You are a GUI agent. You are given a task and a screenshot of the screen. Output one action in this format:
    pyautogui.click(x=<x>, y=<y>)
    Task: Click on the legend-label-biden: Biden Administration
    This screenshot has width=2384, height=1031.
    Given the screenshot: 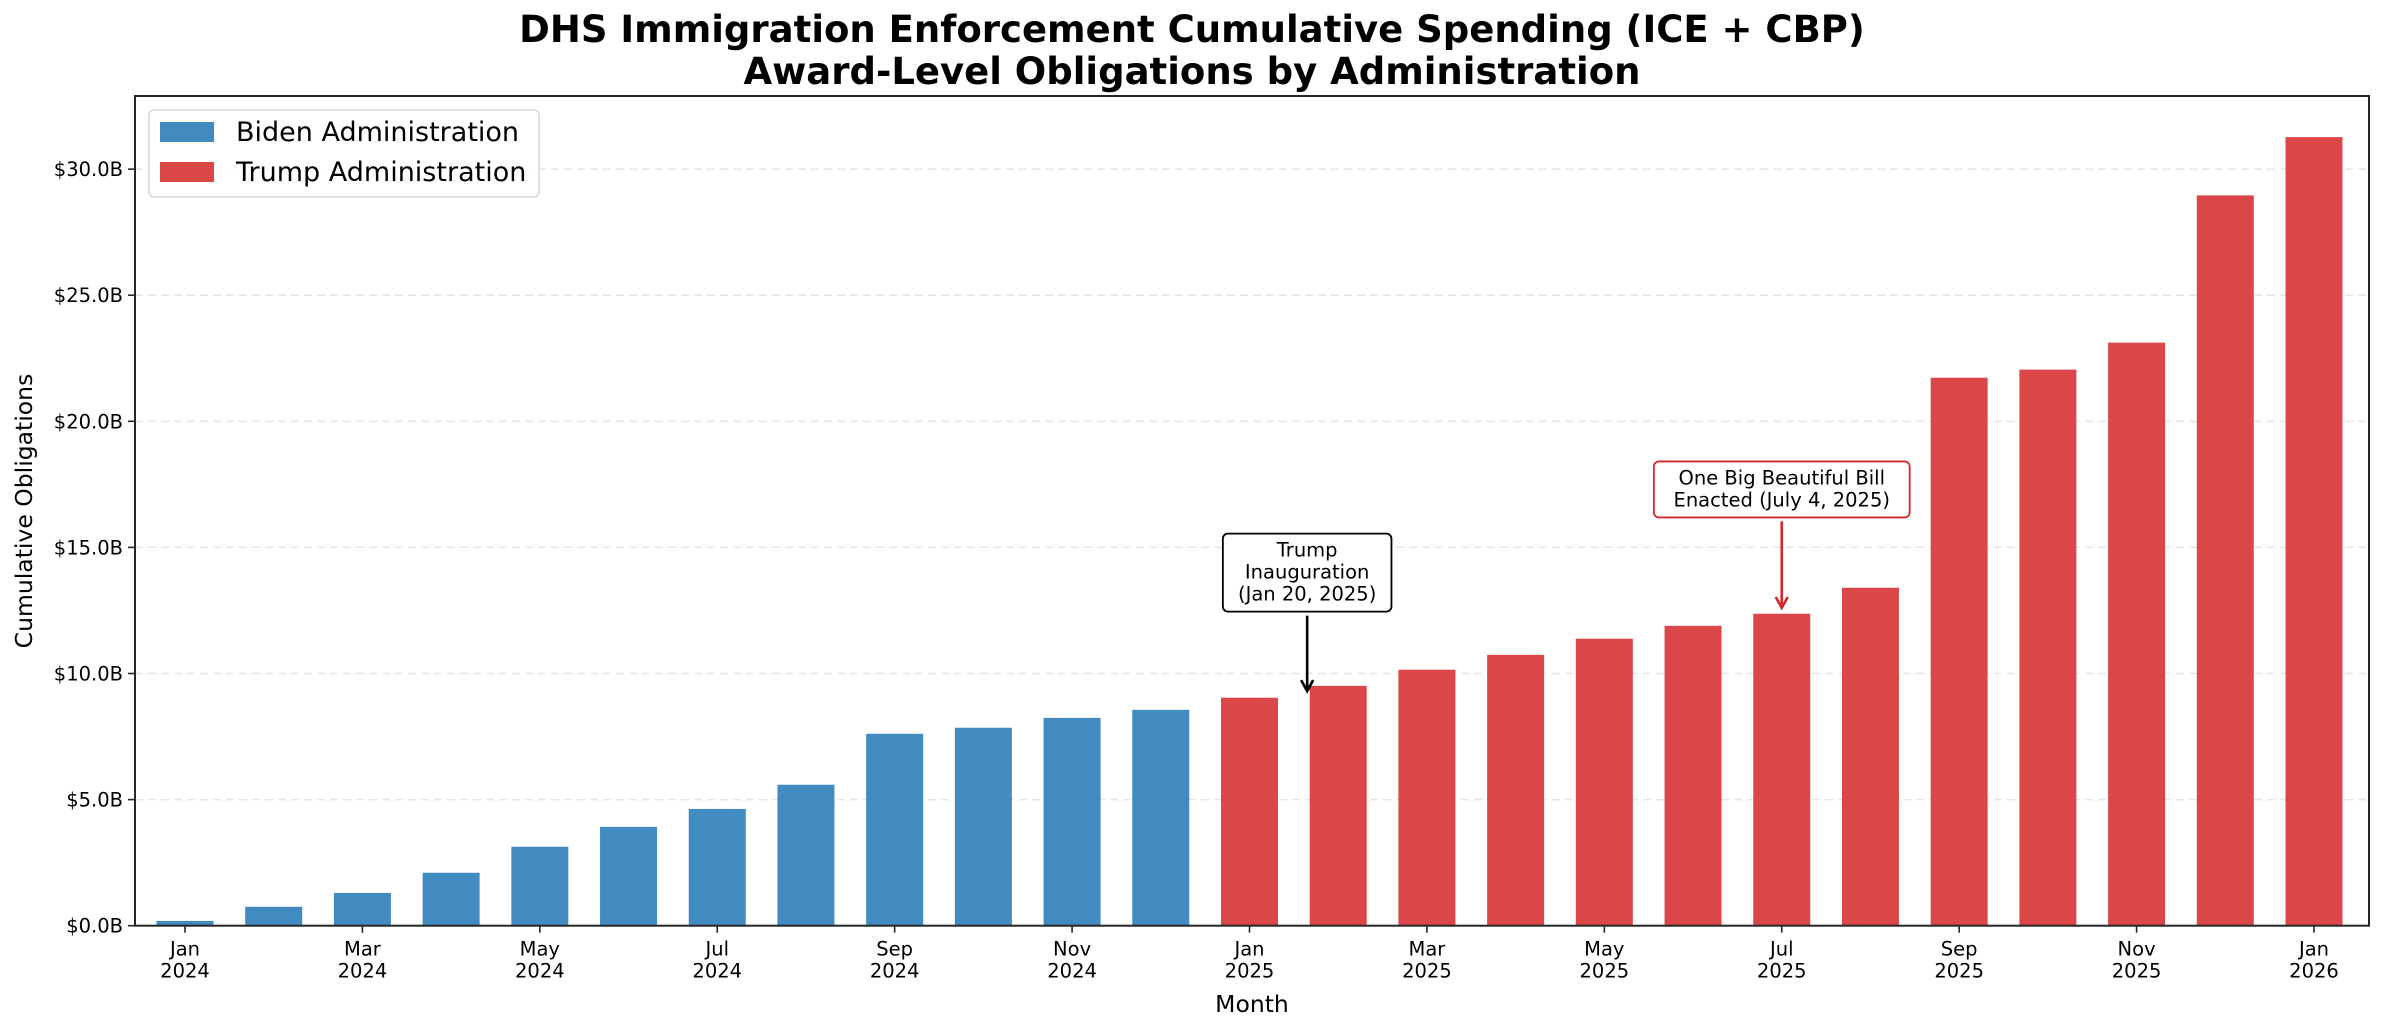 What is the action you would take?
    pyautogui.click(x=377, y=132)
    